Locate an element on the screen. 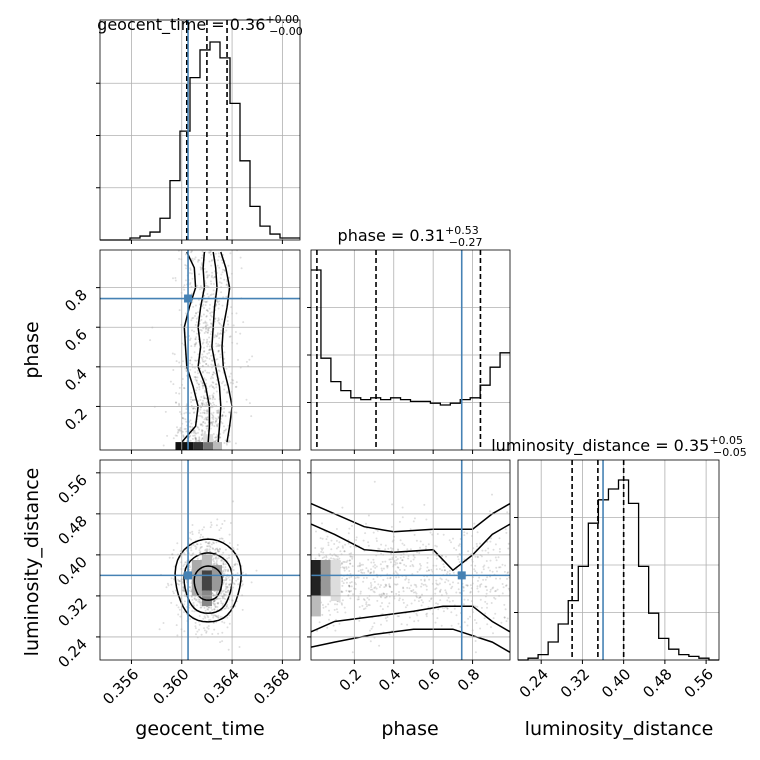 The image size is (760, 760). panel-frame is located at coordinates (200, 560).